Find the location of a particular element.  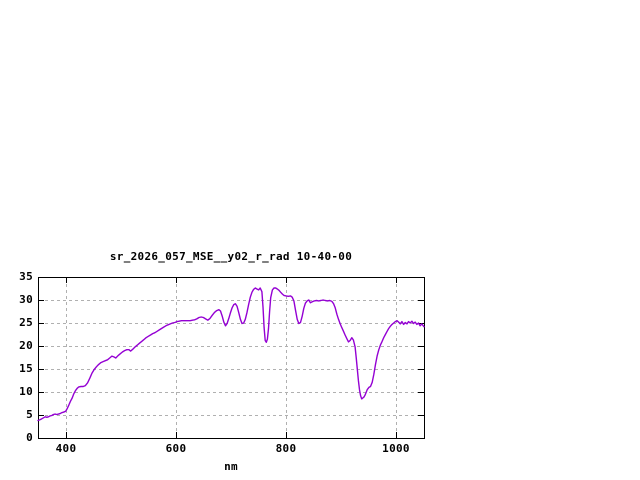

x-tick-label: 800 is located at coordinates (286, 448).